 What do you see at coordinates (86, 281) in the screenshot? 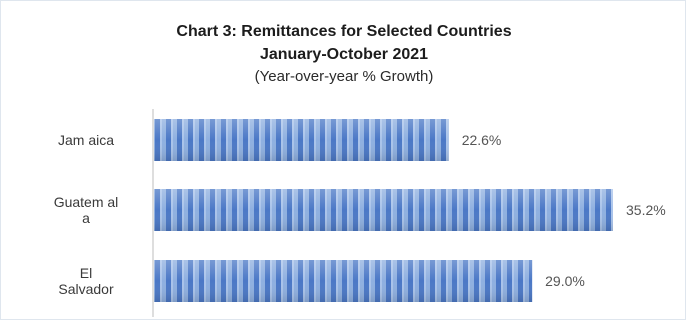
I see `category-label-2: El Salvador` at bounding box center [86, 281].